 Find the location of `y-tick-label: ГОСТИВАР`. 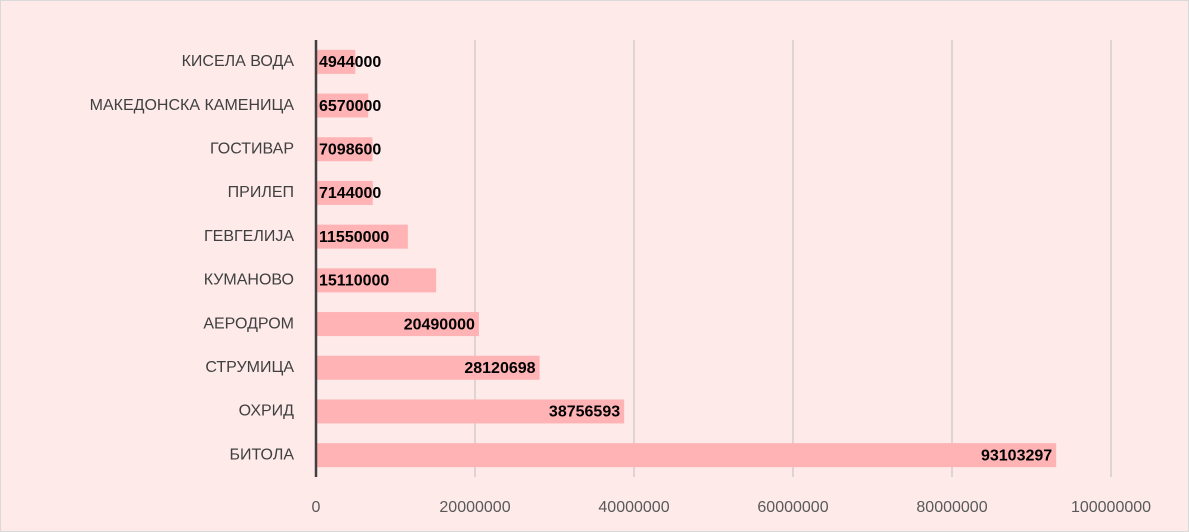

y-tick-label: ГОСТИВАР is located at coordinates (252, 148).